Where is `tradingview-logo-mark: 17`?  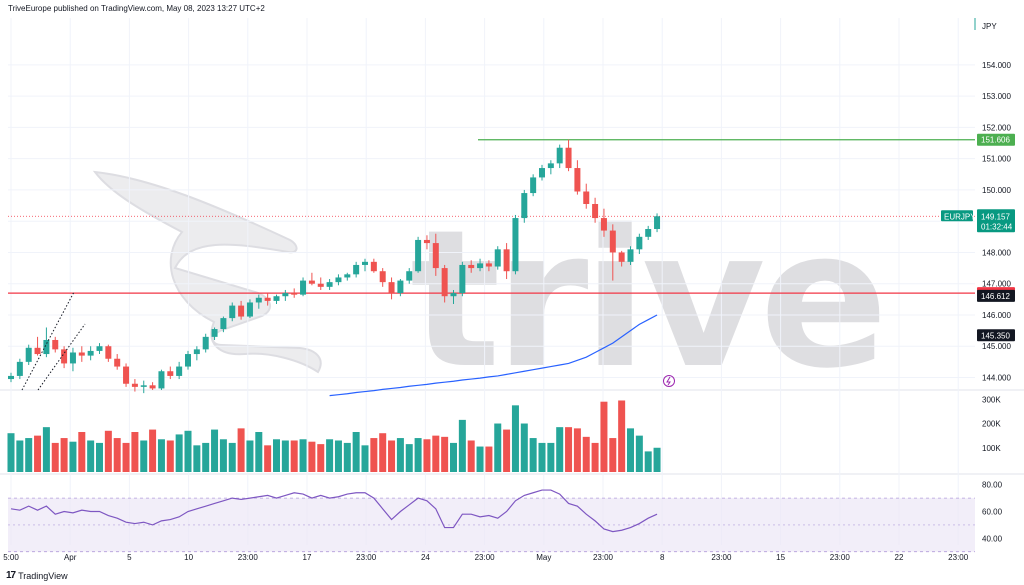 tradingview-logo-mark: 17 is located at coordinates (11, 575).